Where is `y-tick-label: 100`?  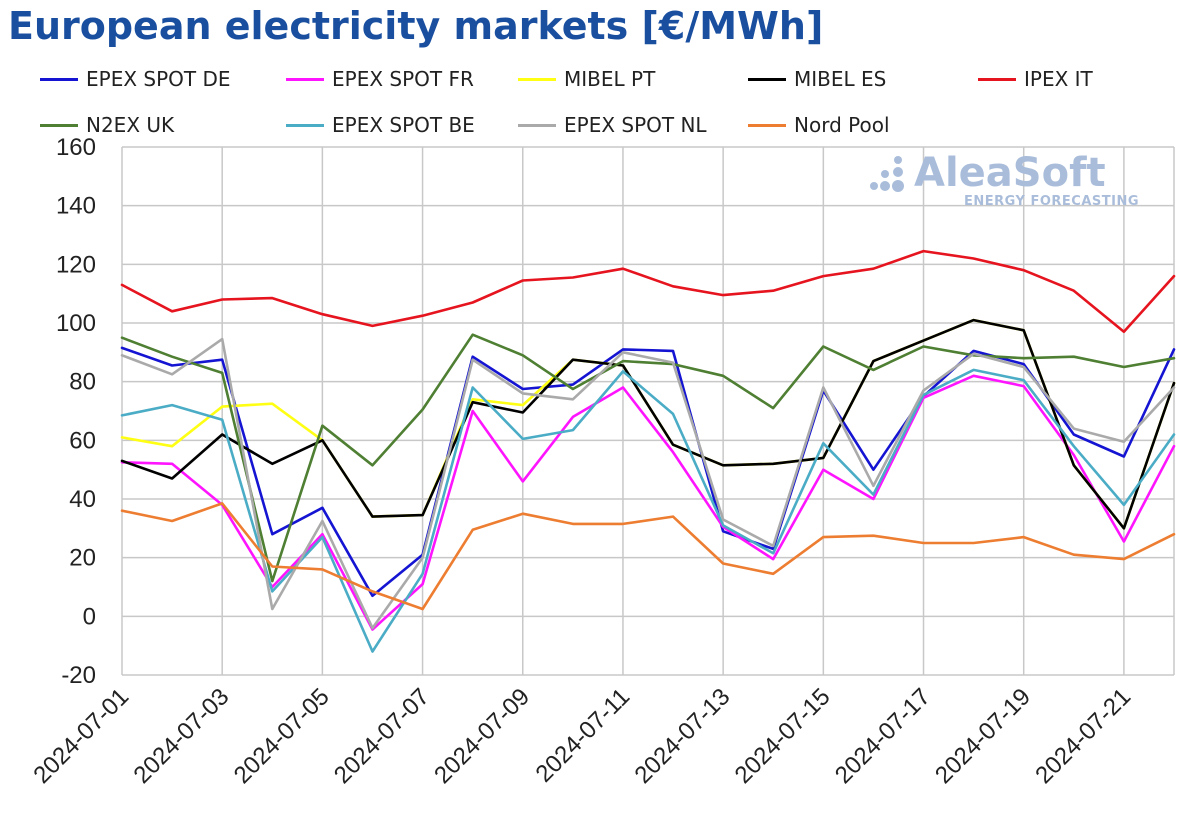
y-tick-label: 100 is located at coordinates (76, 323).